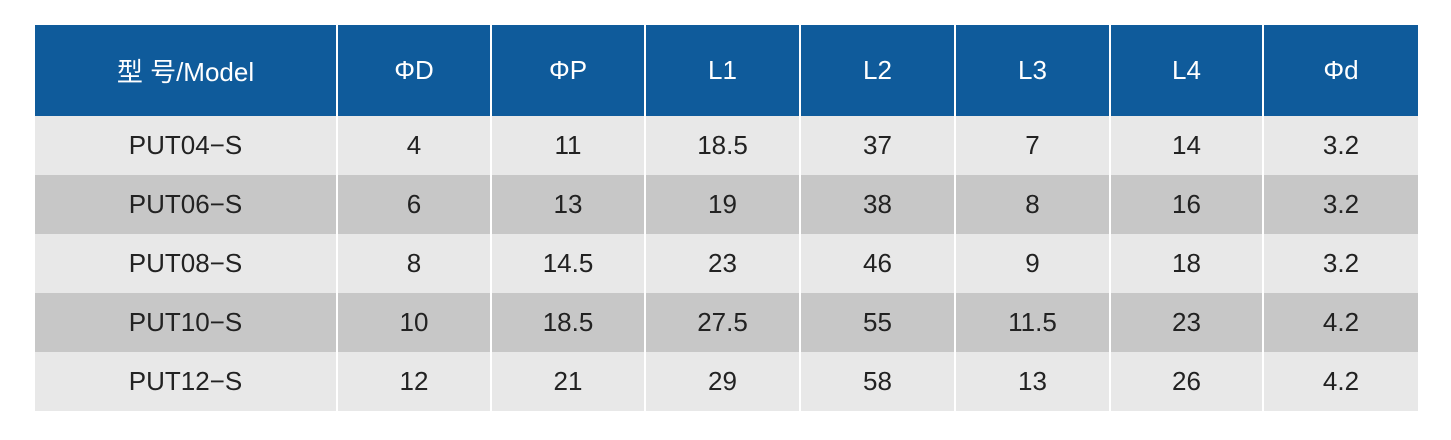 The image size is (1451, 440). What do you see at coordinates (413, 145) in the screenshot?
I see `value-cell: 4` at bounding box center [413, 145].